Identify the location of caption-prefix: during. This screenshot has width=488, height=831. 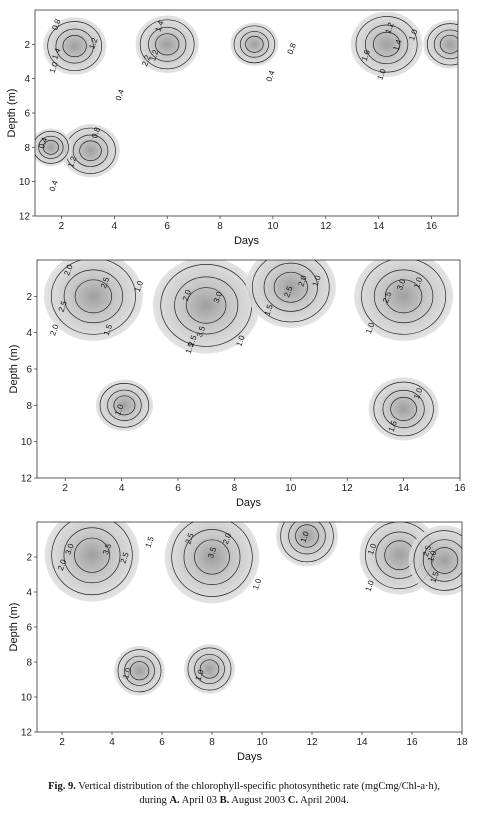
(153, 800).